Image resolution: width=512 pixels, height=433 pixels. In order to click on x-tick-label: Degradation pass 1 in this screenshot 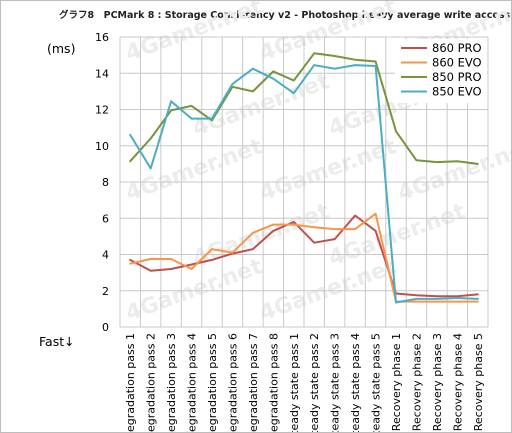, I will do `click(130, 382)`.